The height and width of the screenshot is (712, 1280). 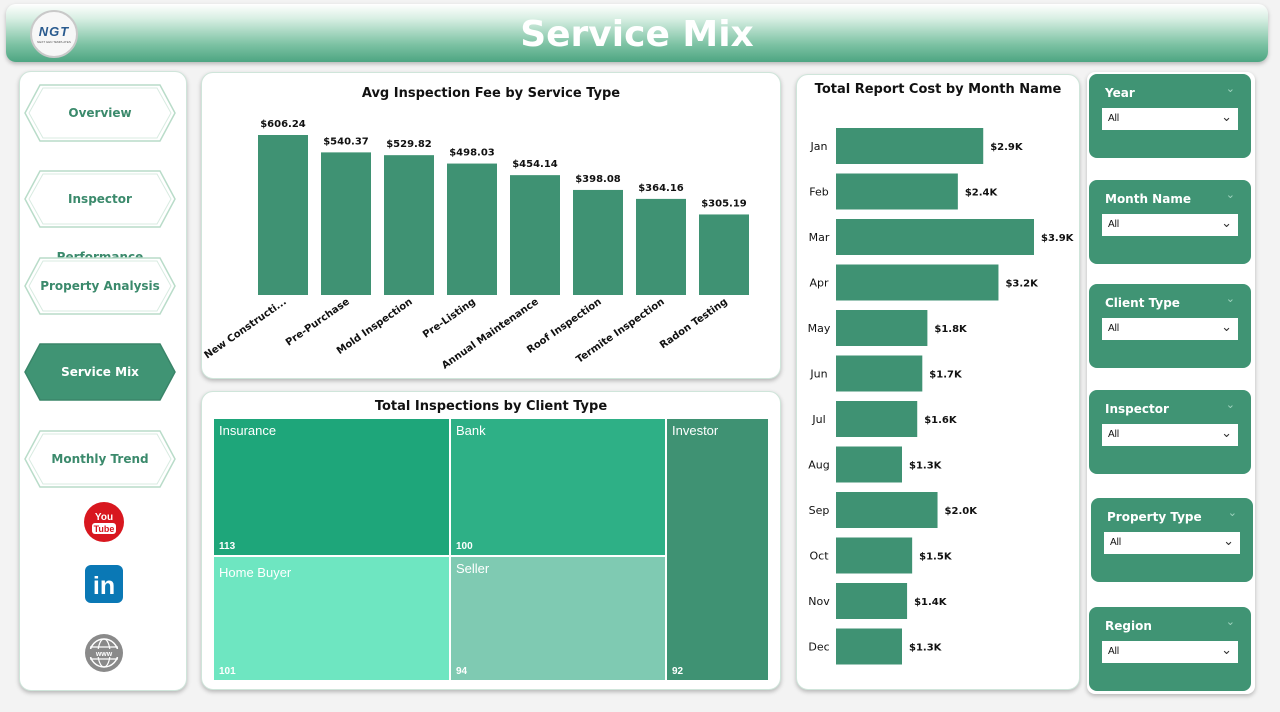 What do you see at coordinates (1058, 238) in the screenshot?
I see `month-data-label: $3.9K` at bounding box center [1058, 238].